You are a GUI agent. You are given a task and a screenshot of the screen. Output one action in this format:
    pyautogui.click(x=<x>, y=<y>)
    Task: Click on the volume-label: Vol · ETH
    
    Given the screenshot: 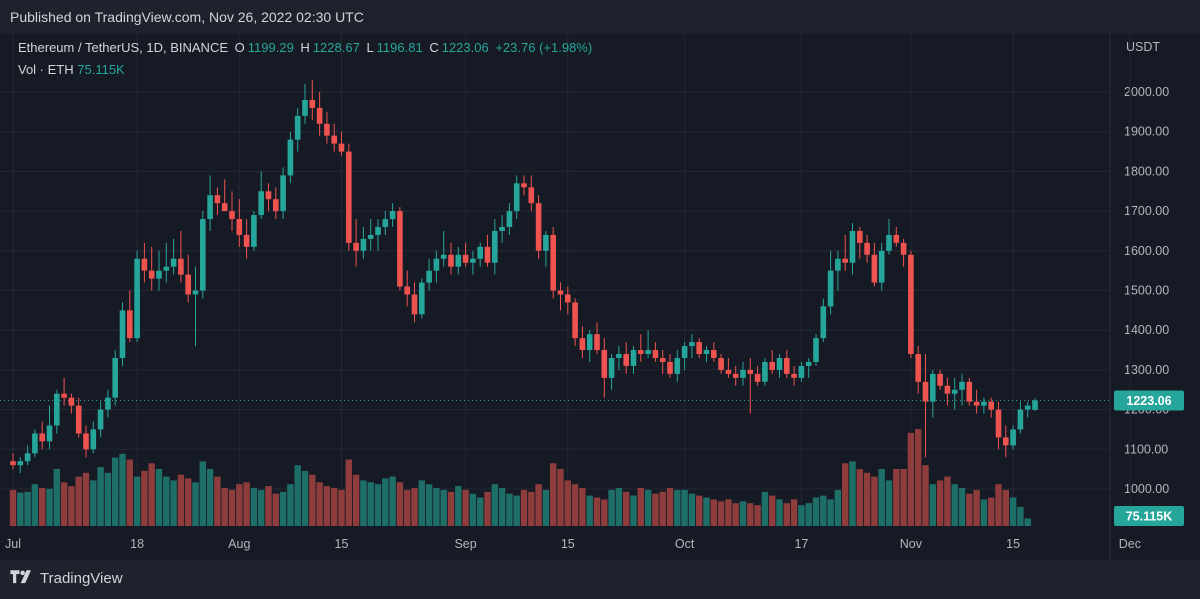 What is the action you would take?
    pyautogui.click(x=46, y=69)
    